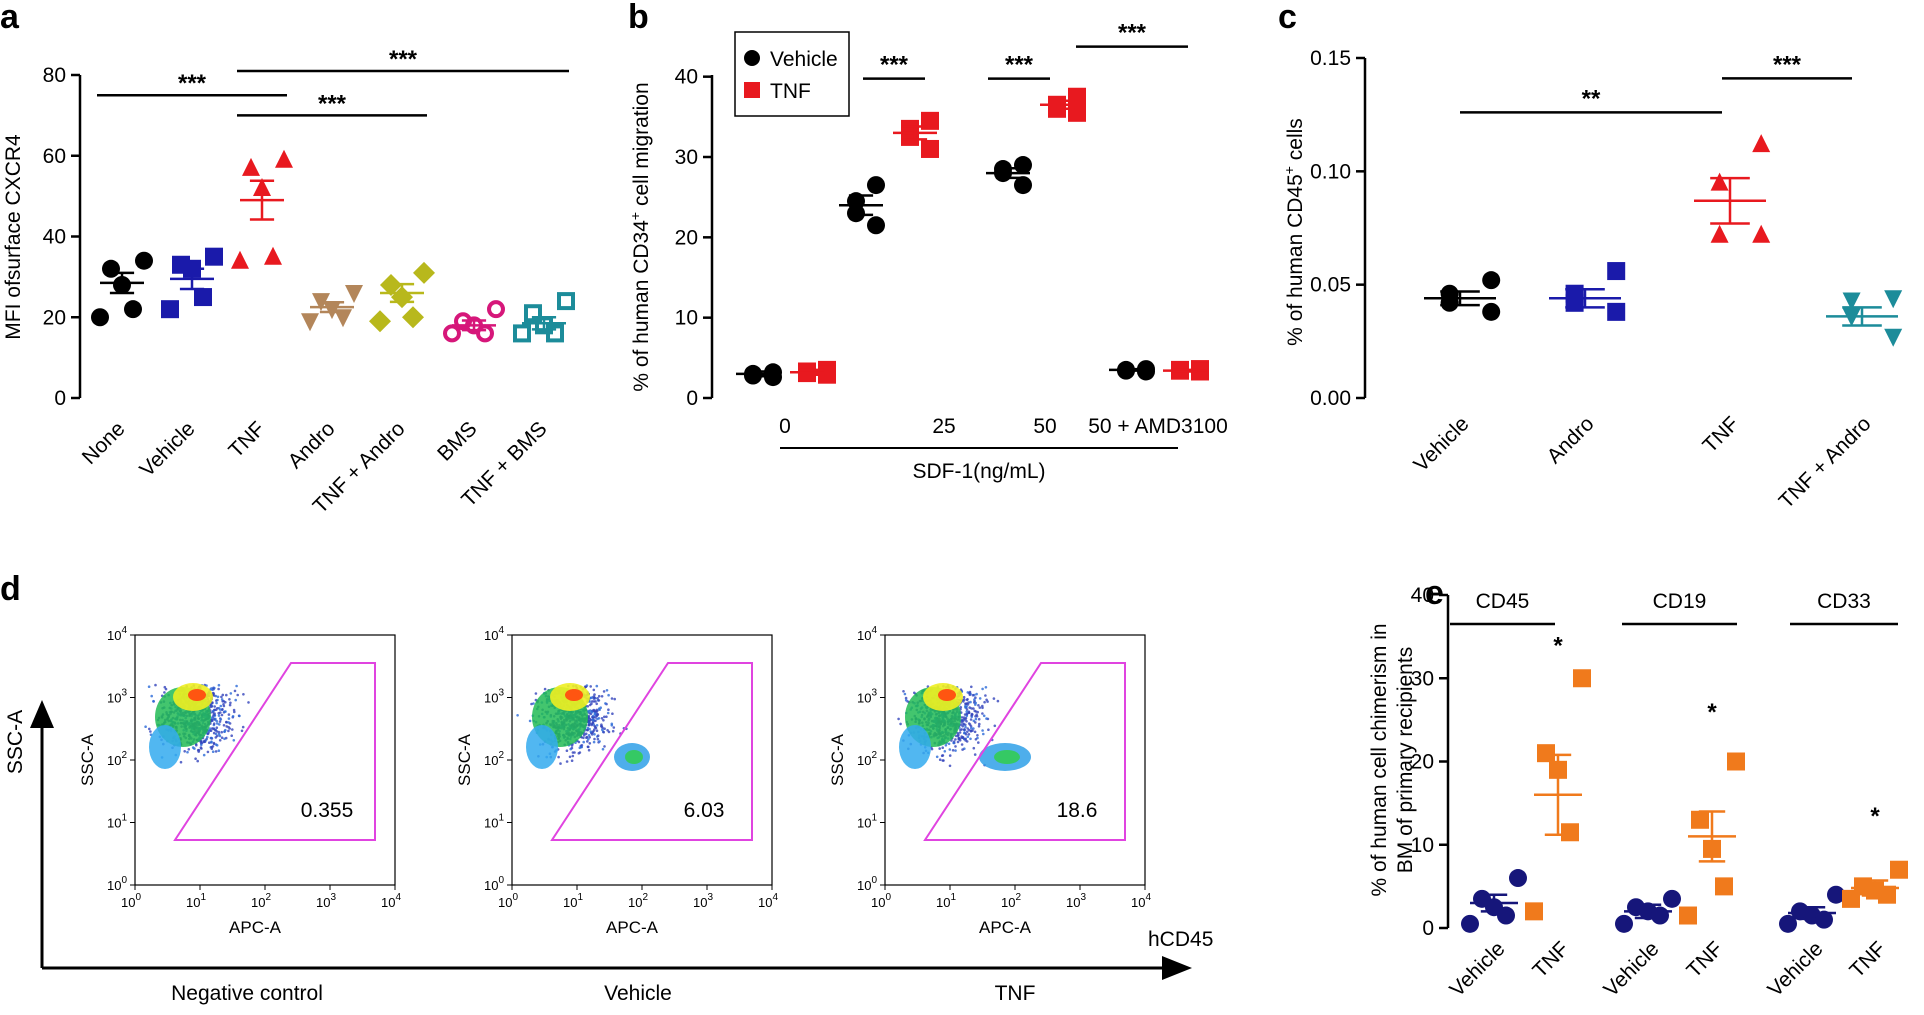  I want to click on flow-plot-1-ytick-exp-1: 1, so click(501, 818).